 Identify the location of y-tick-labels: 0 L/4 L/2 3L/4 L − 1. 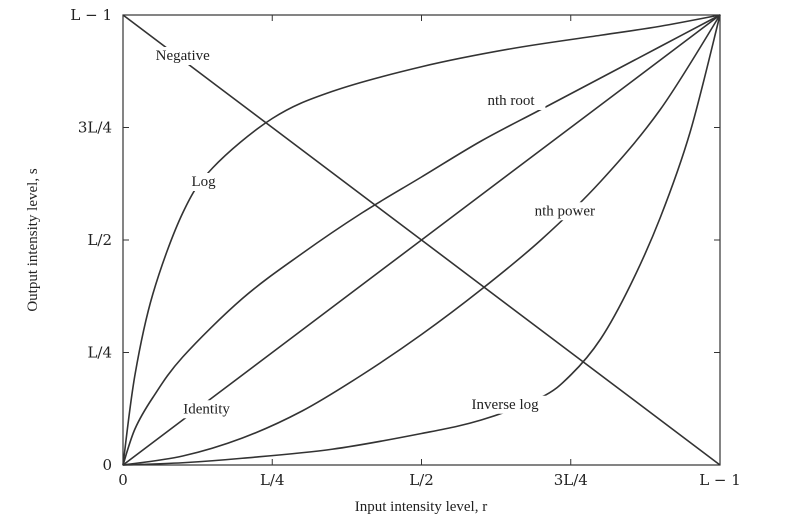
(91, 240).